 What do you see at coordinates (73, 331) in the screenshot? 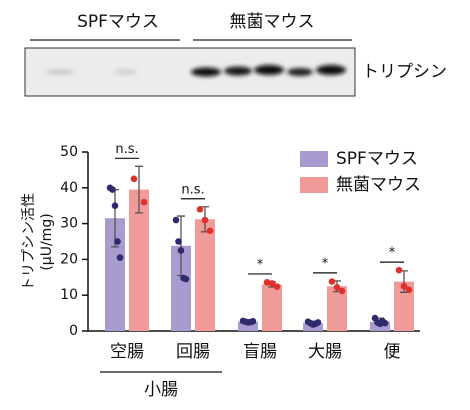
I see `y-tick-label: 0` at bounding box center [73, 331].